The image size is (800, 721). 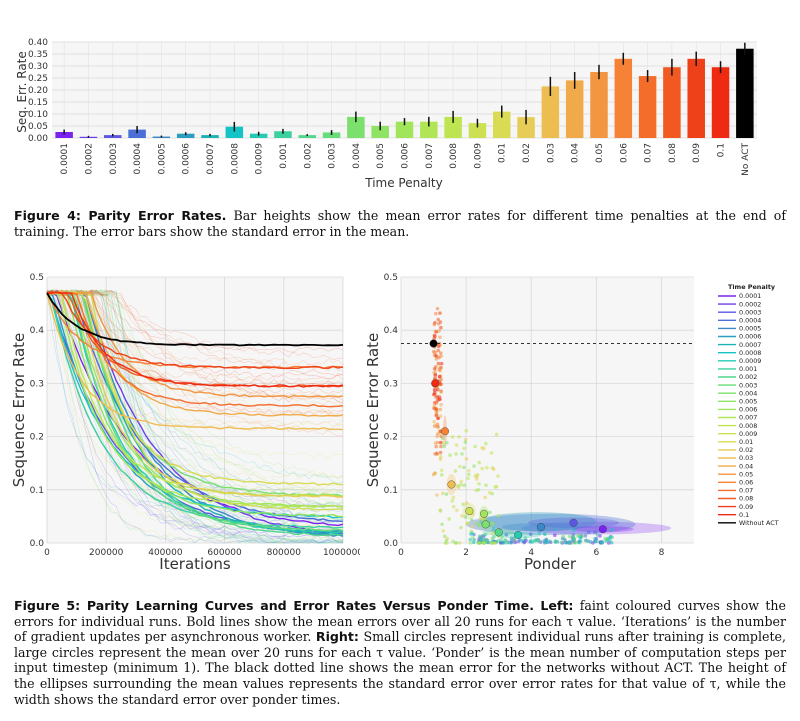 I want to click on bar-xtick-label: 0.04, so click(x=576, y=153).